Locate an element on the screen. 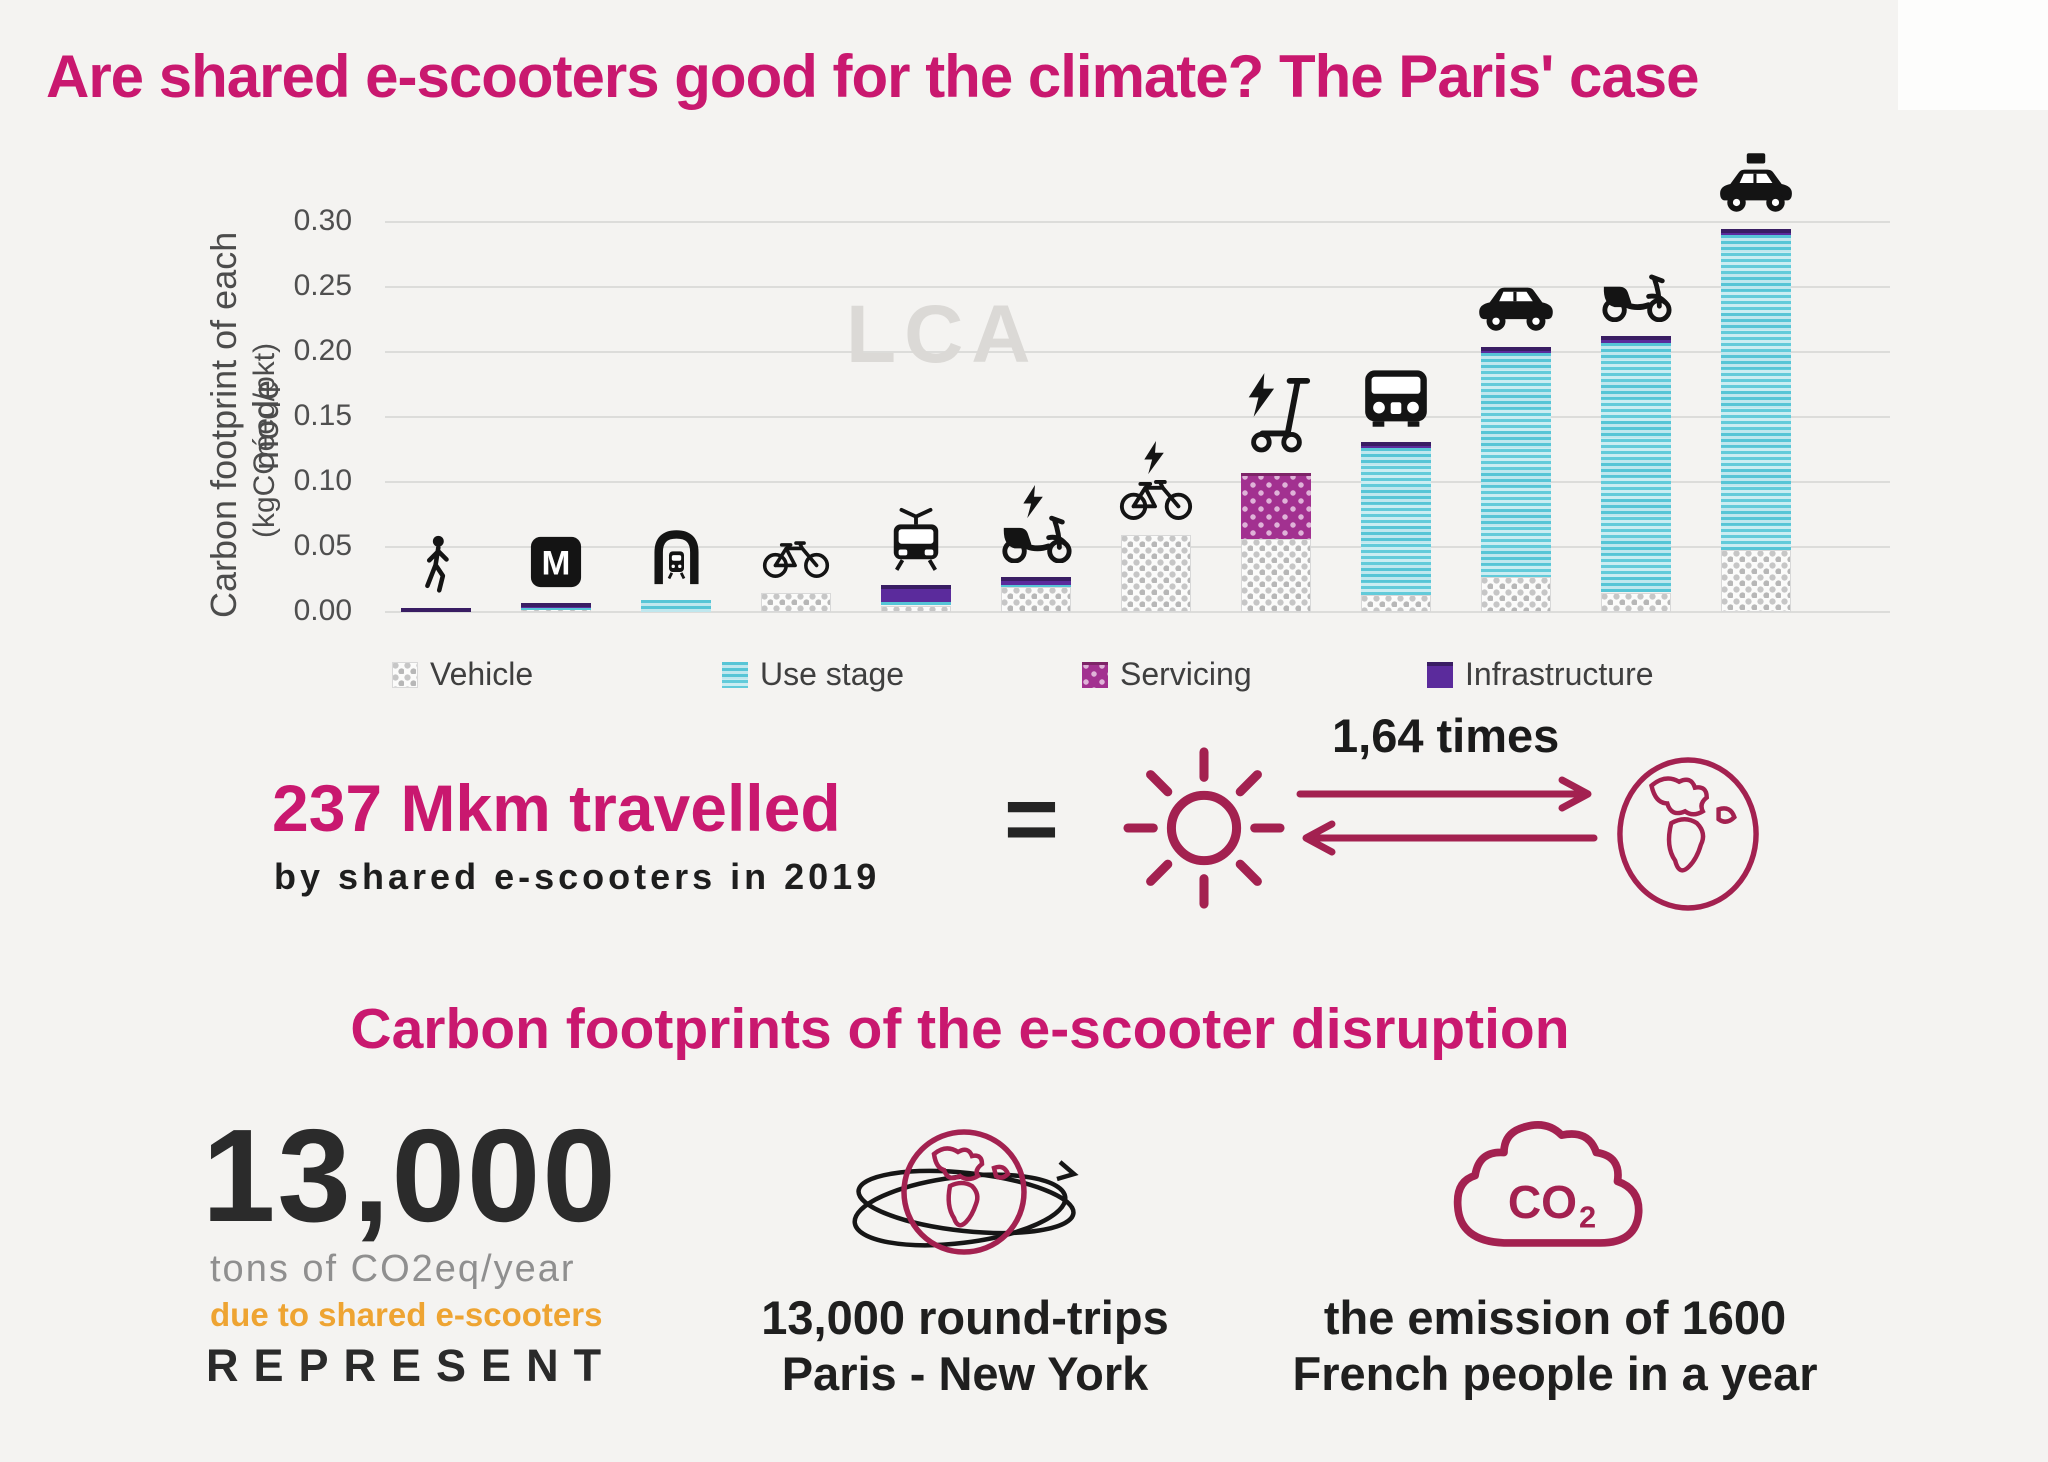  e-bike-icon is located at coordinates (1156, 481).